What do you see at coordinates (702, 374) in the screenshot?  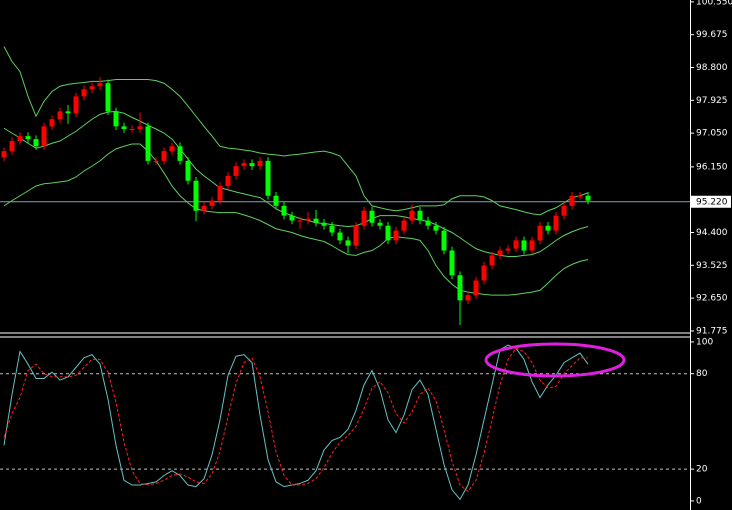 I see `y-tick-label: 80` at bounding box center [702, 374].